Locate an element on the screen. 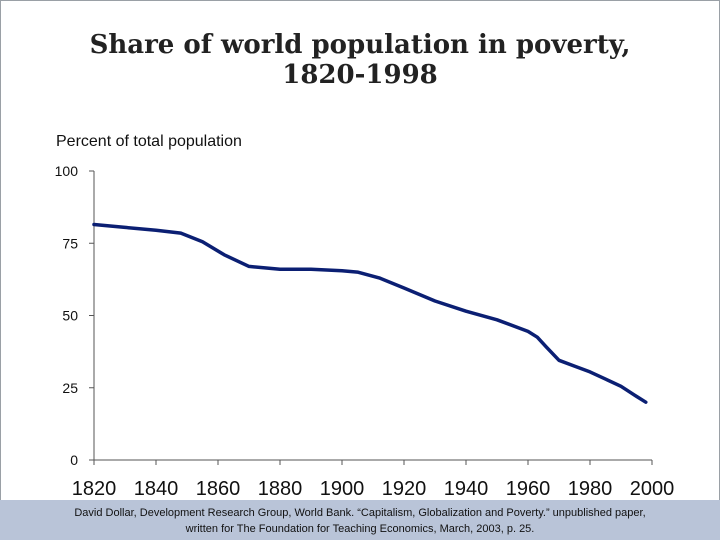  x-tick-label: 1900 is located at coordinates (342, 489).